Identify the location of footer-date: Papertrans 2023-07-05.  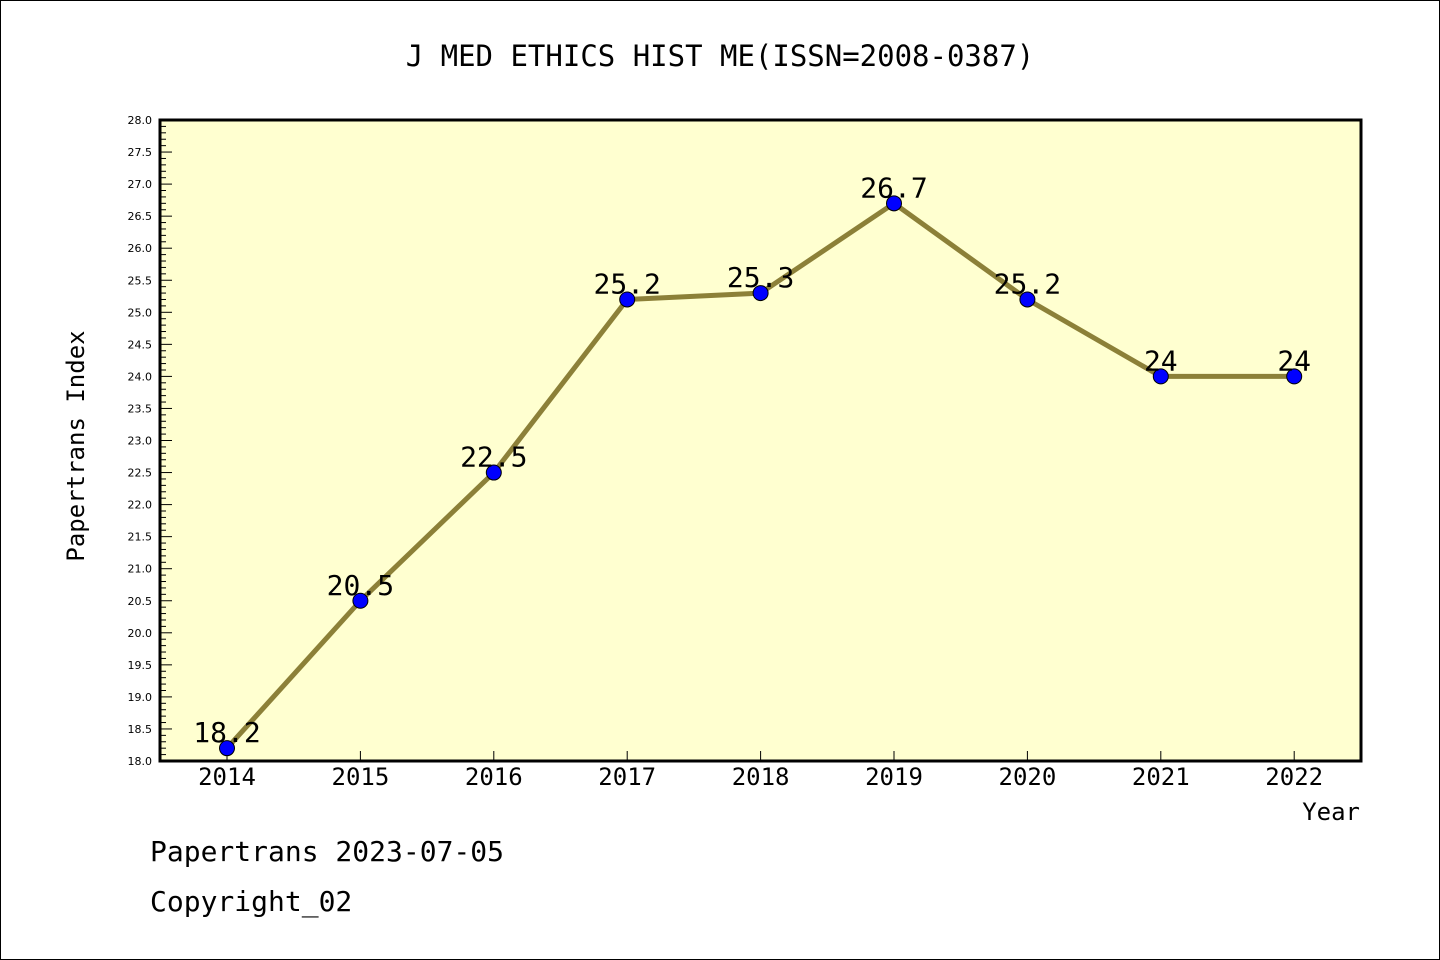
(327, 851).